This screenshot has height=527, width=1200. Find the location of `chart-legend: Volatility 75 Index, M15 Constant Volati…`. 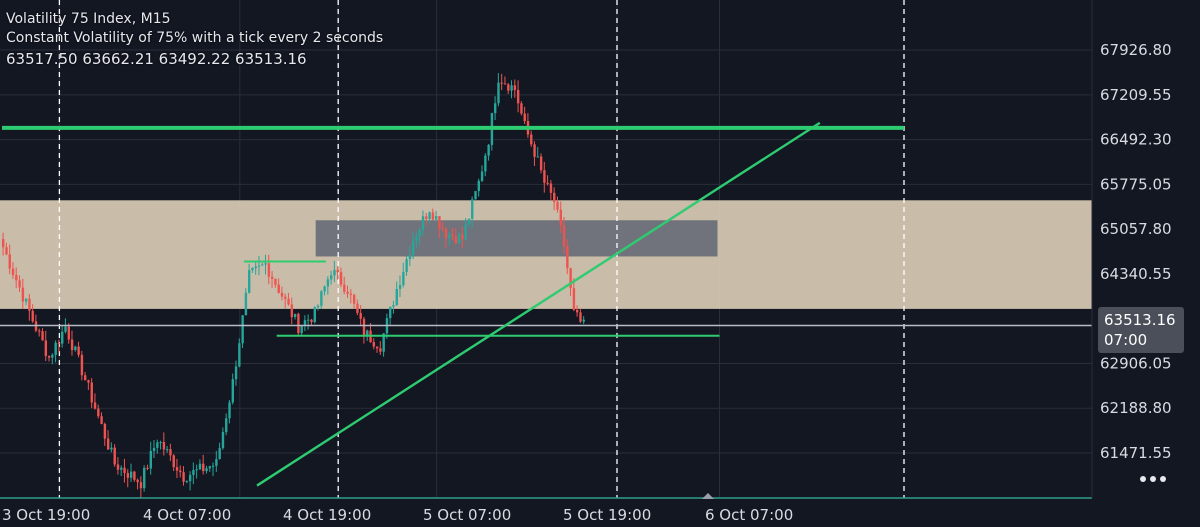

chart-legend: Volatility 75 Index, M15 Constant Volati… is located at coordinates (194, 39).